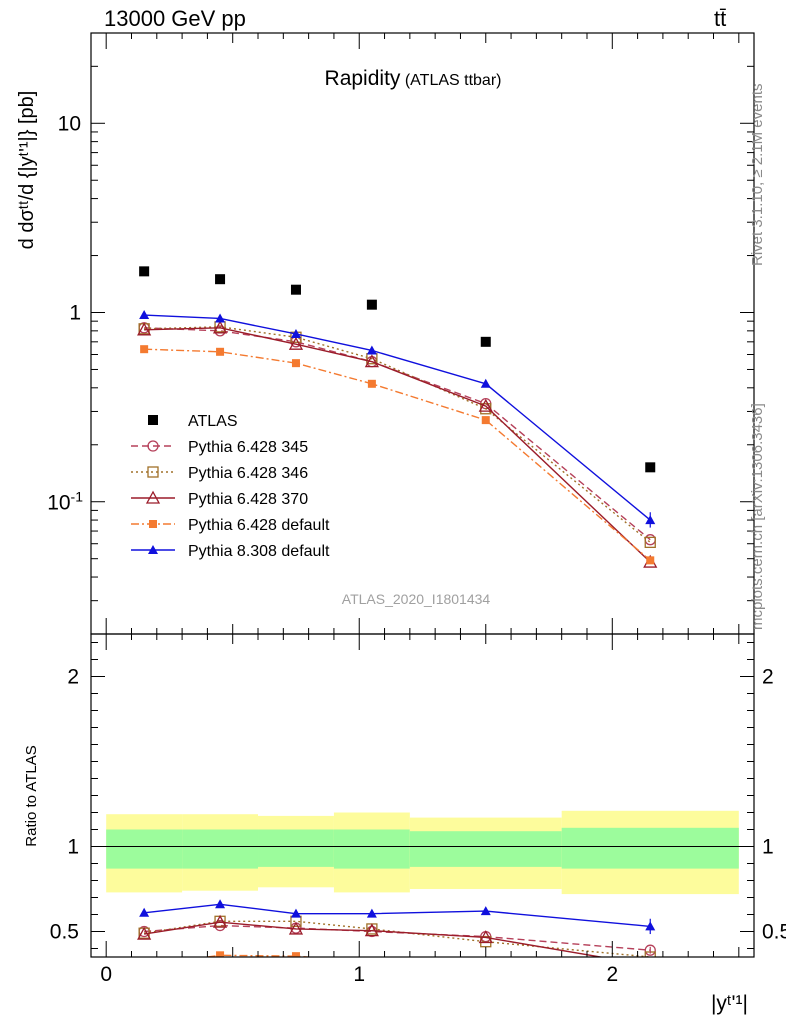 Image resolution: width=786 pixels, height=1024 pixels. Describe the element at coordinates (757, 516) in the screenshot. I see `url-label: mcplots.cern.ch [arXiv:1306.3436]` at that location.